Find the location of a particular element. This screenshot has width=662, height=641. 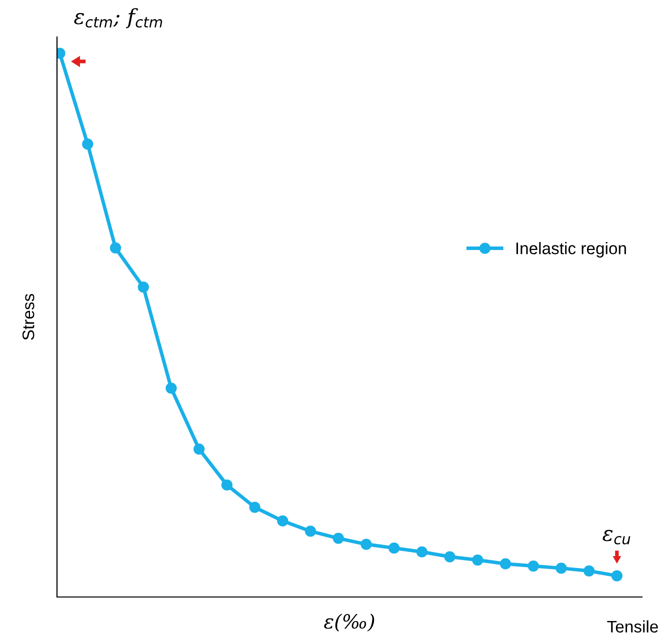

text: ε$_{ctm}$; f$_{ctm}$ is located at coordinates (118, 18).